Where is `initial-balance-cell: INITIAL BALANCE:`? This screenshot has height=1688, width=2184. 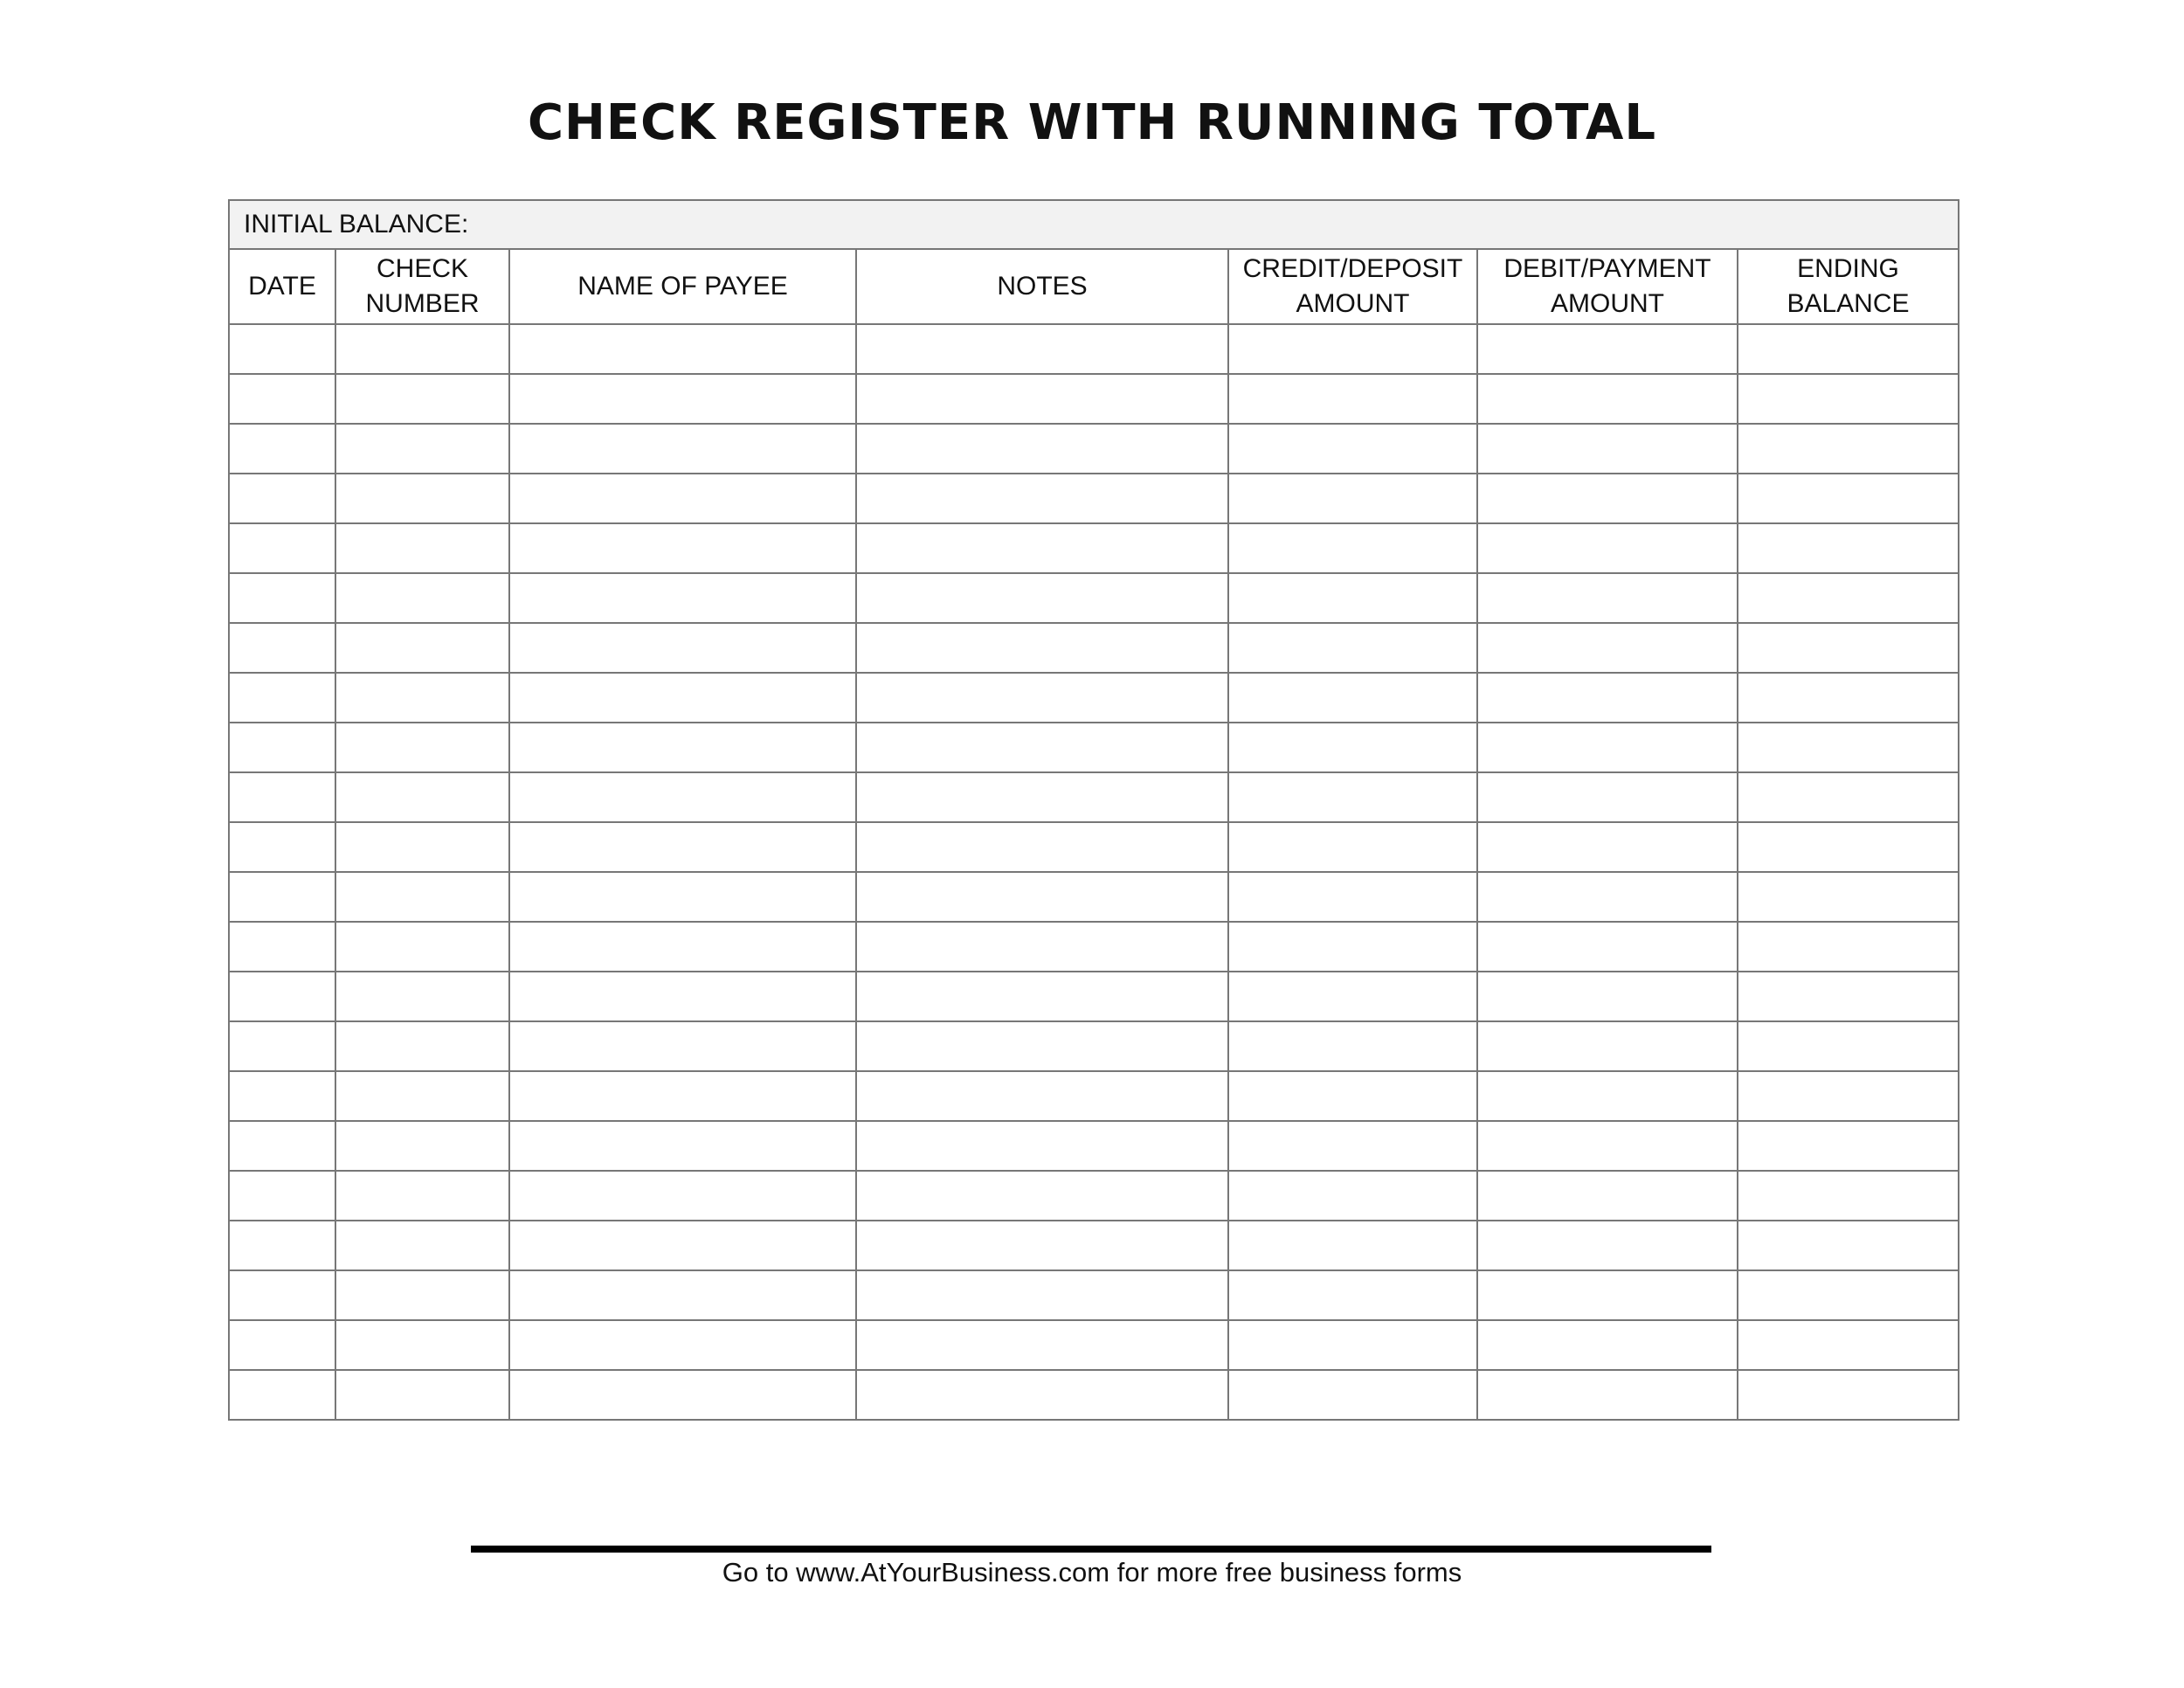
initial-balance-cell: INITIAL BALANCE: is located at coordinates (1093, 224).